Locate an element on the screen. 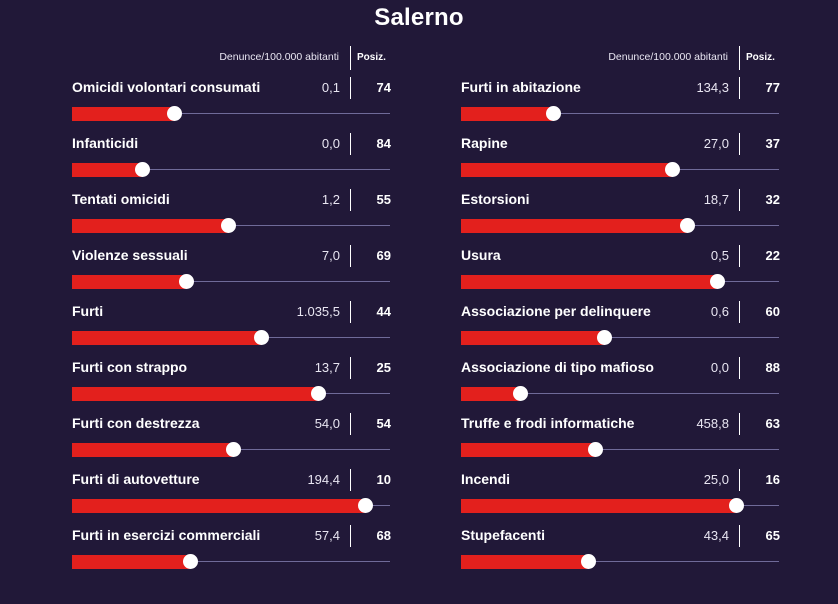  crime-label: Stupefacenti is located at coordinates (503, 535).